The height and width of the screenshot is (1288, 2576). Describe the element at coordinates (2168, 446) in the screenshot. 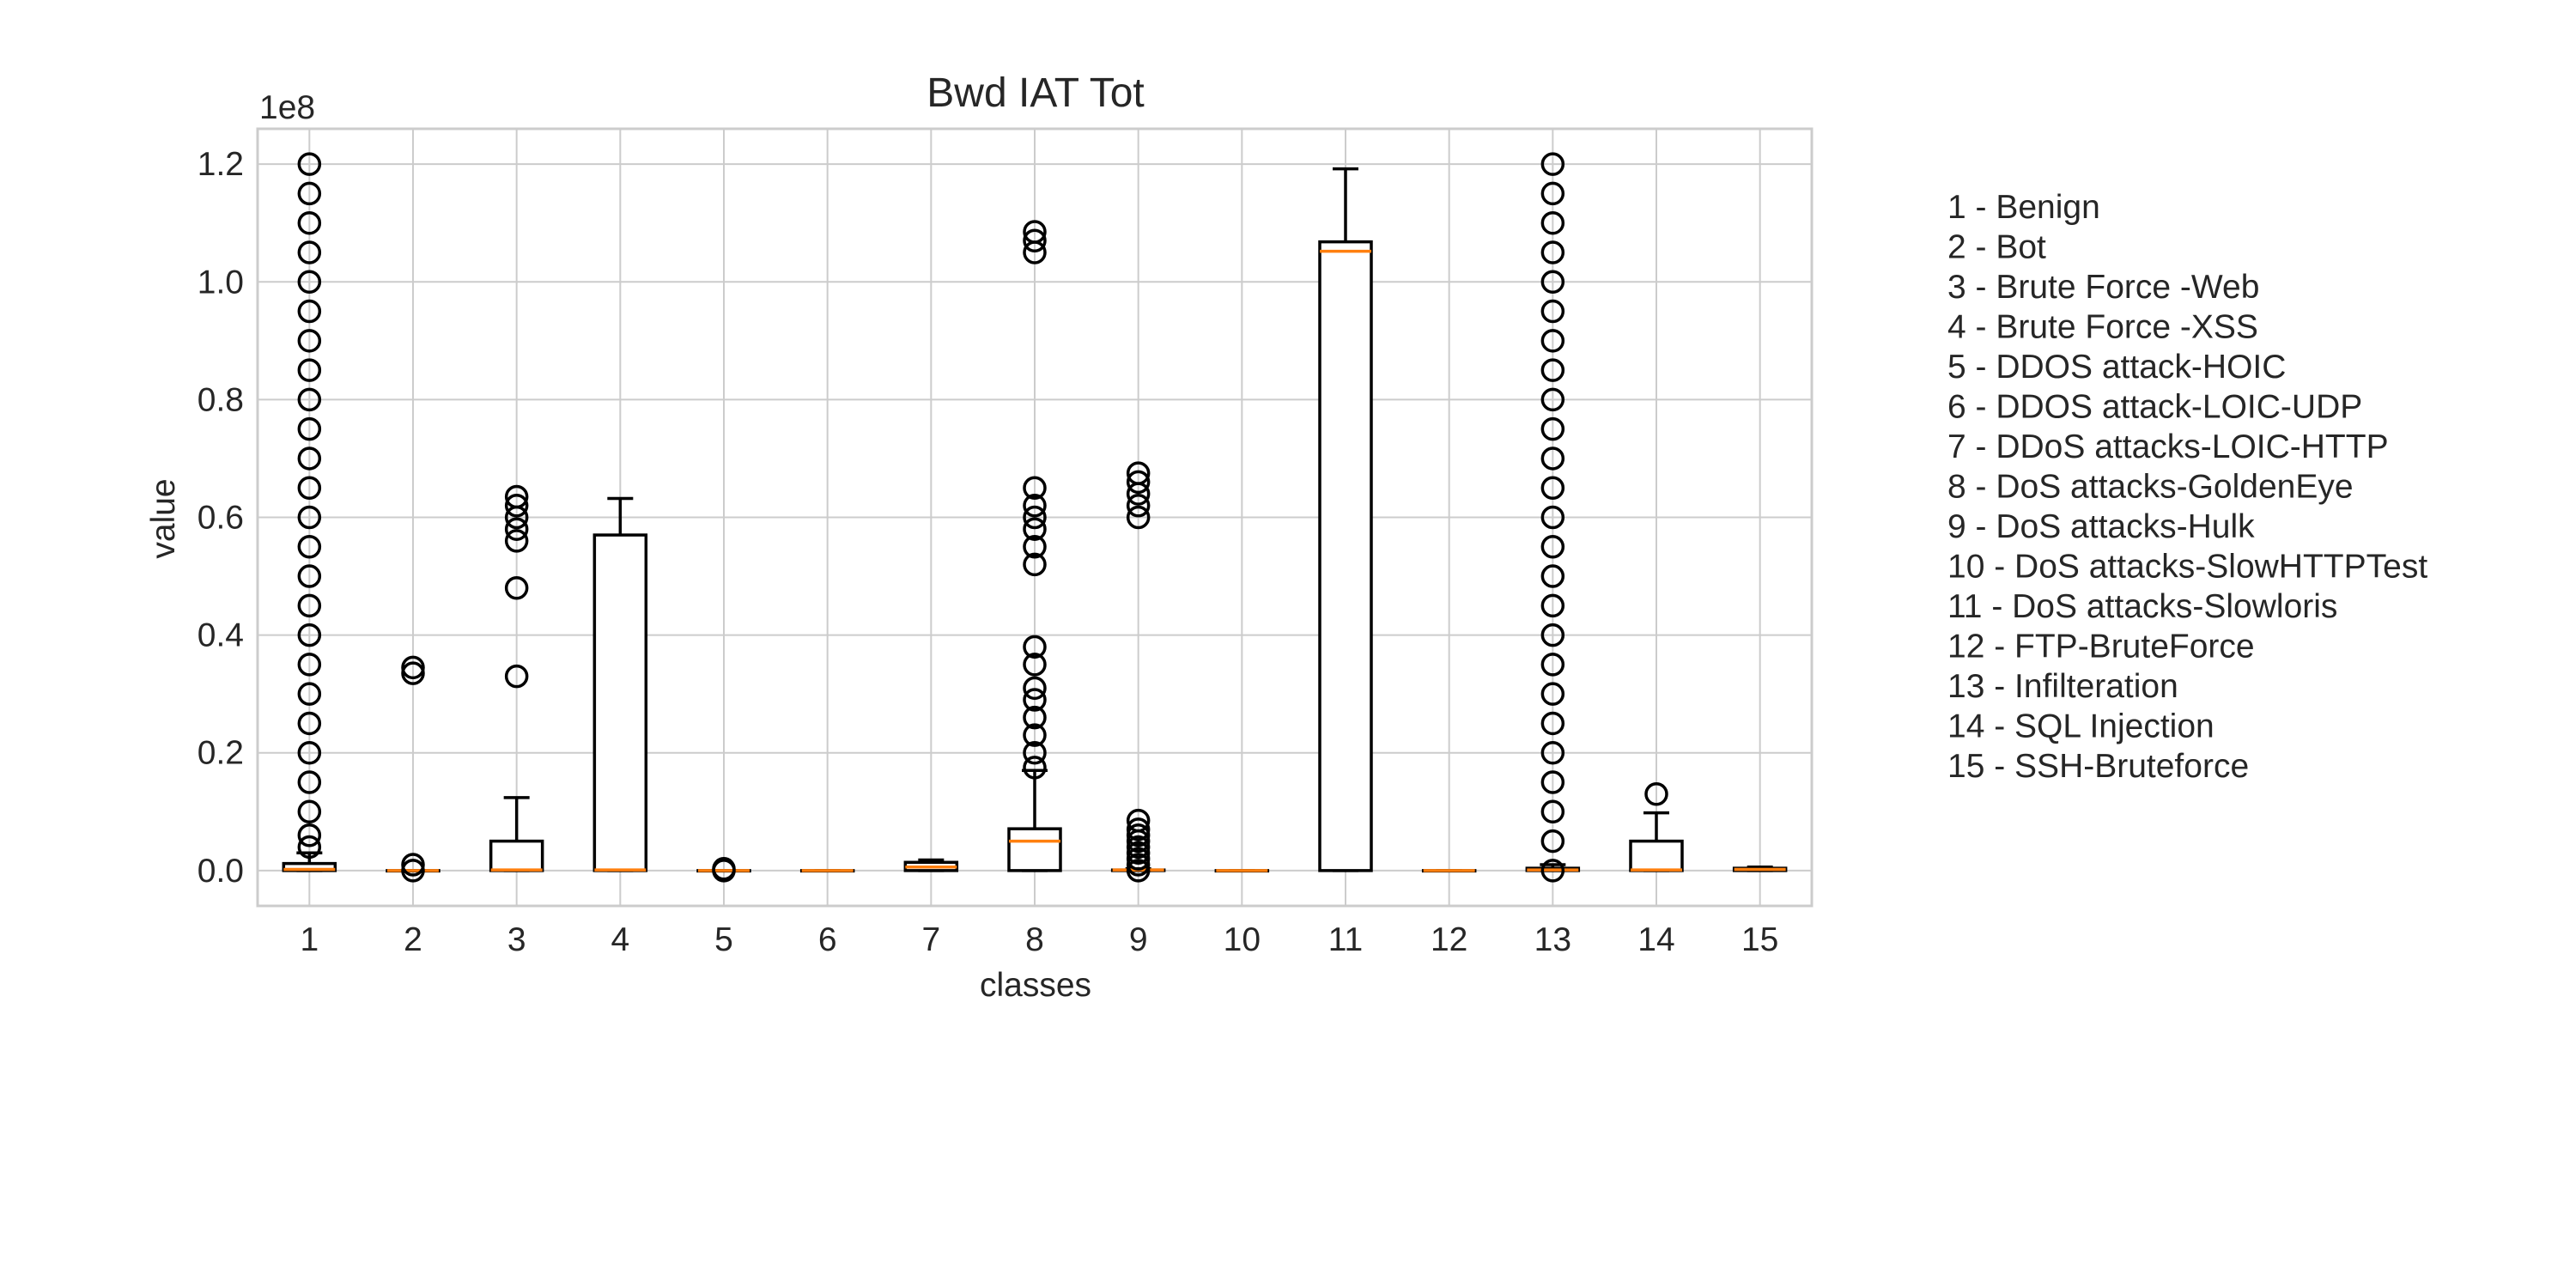

I see `legend-entry: 7 - DDoS attacks-LOIC-HTTP` at that location.